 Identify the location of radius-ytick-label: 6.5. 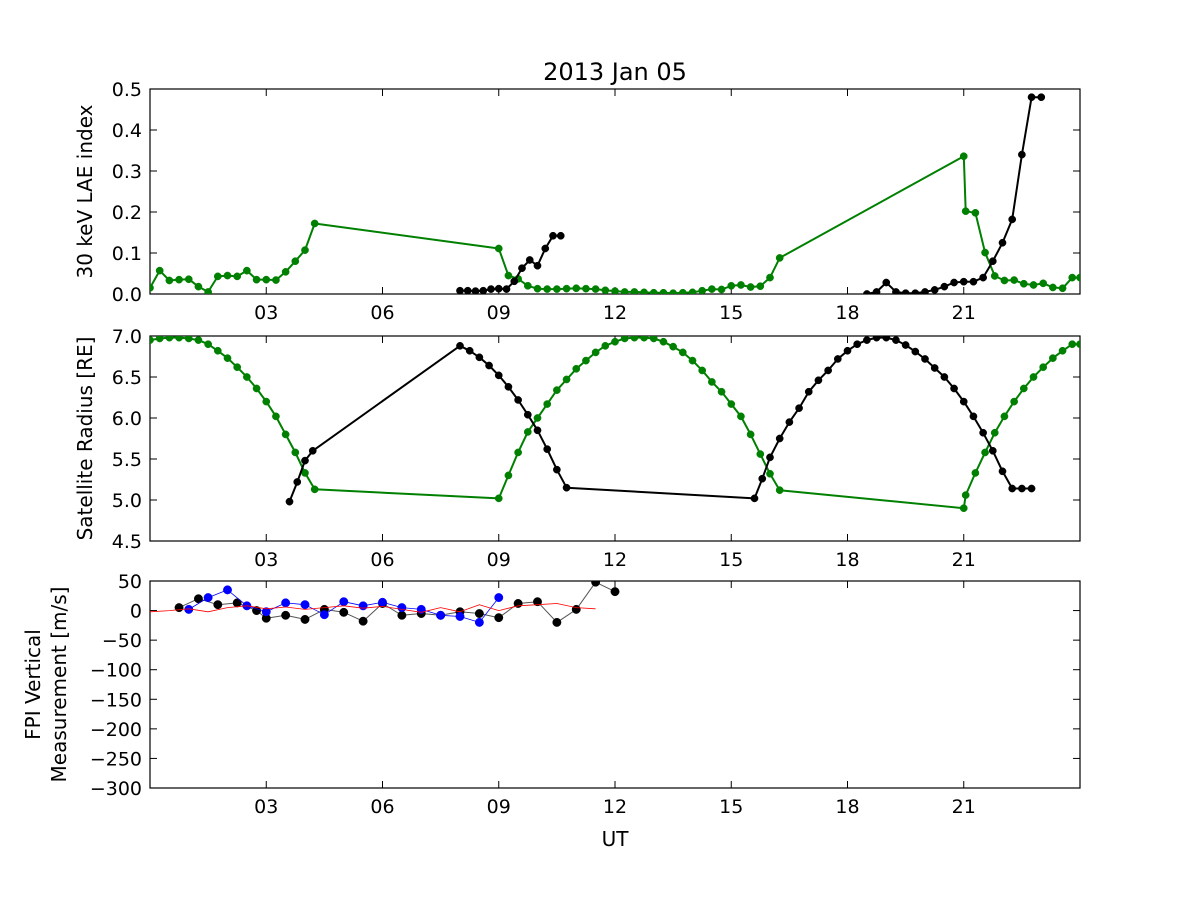
(127, 378).